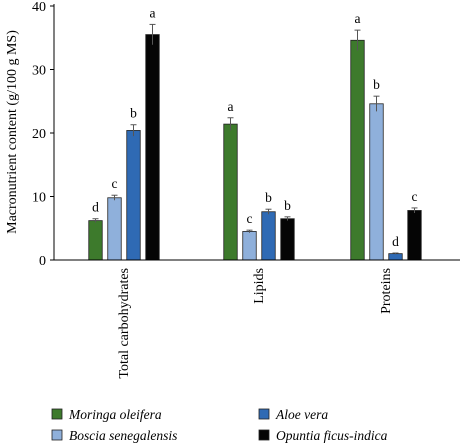 This screenshot has height=447, width=464. I want to click on y-tick-label: 40, so click(39, 7).